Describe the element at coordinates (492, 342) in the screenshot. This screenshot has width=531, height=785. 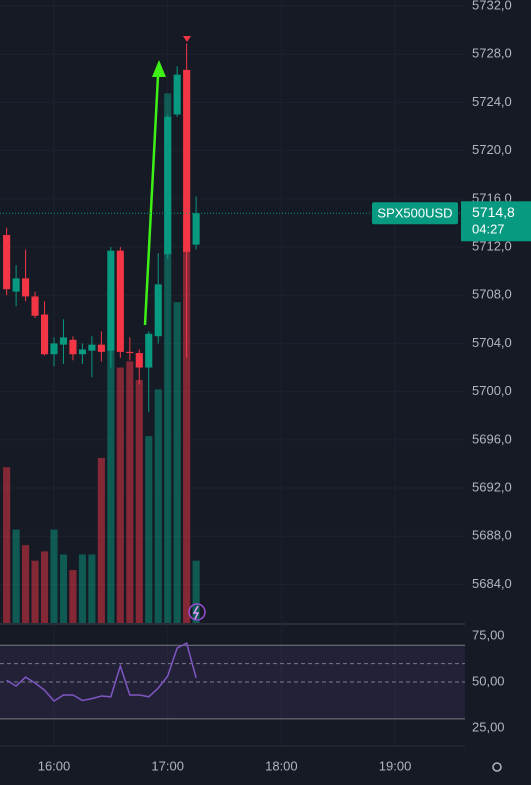
I see `y-tick-label: 5704,0` at that location.